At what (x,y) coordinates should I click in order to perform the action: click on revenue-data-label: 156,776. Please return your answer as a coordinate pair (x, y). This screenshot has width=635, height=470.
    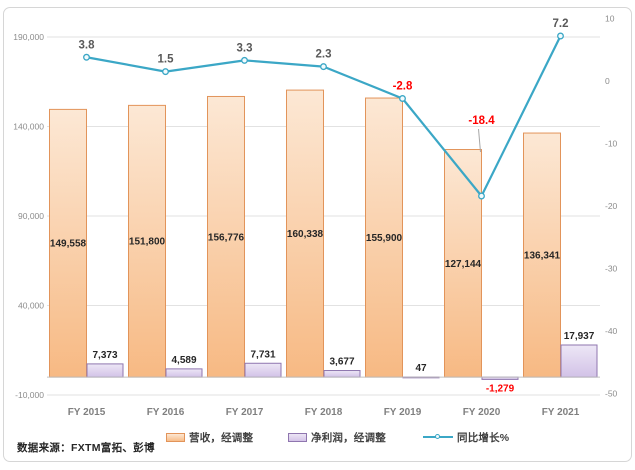
    Looking at the image, I should click on (226, 237).